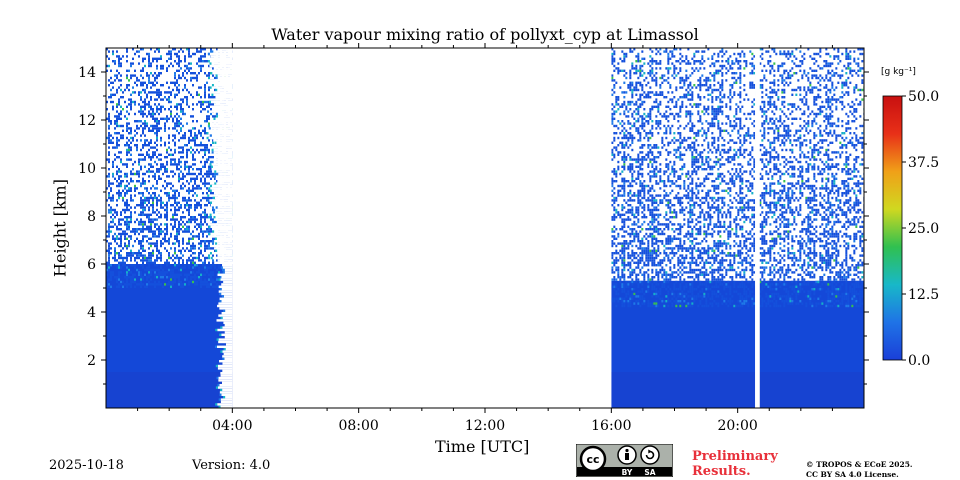  I want to click on cc-icon, so click(593, 459).